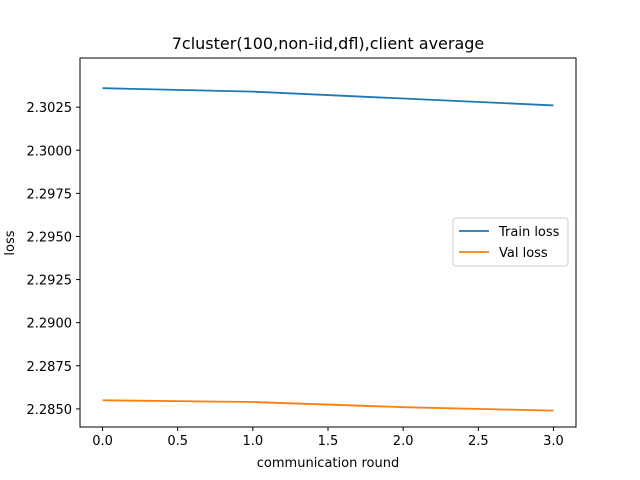  What do you see at coordinates (328, 441) in the screenshot?
I see `x-tick-label: 1.5` at bounding box center [328, 441].